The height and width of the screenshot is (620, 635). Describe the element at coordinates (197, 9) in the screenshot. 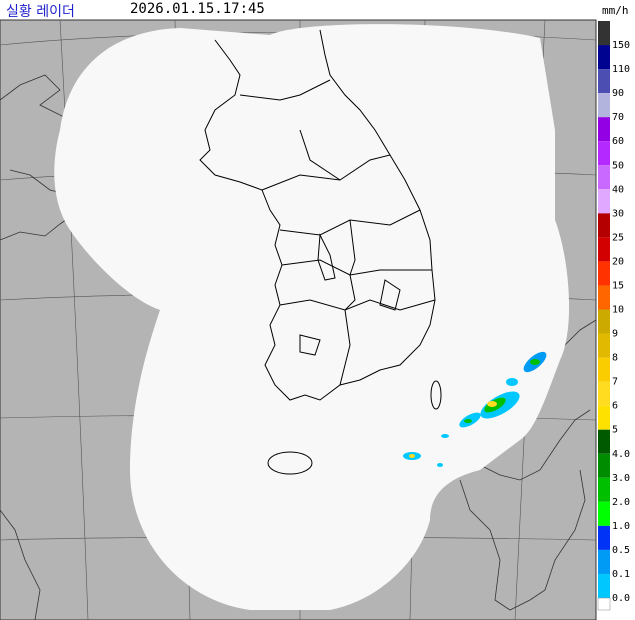

I see `timestamp: 2026.01.15.17:45` at that location.